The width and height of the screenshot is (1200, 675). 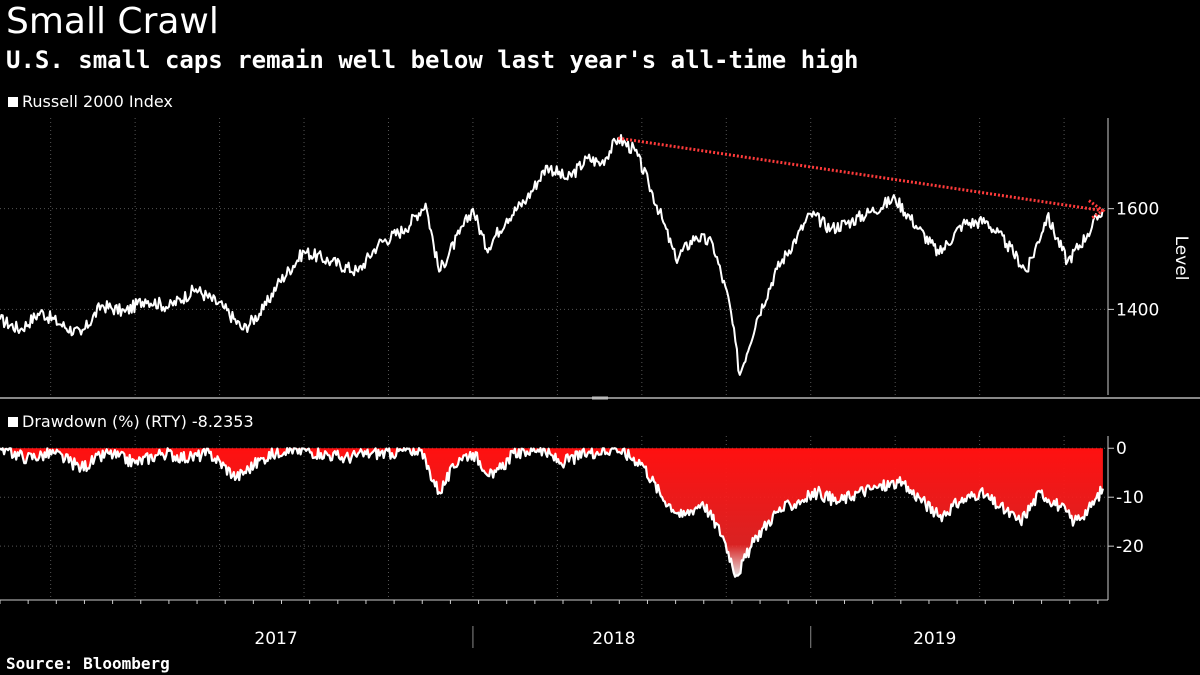 I want to click on y-axis-title: Level, so click(x=1181, y=258).